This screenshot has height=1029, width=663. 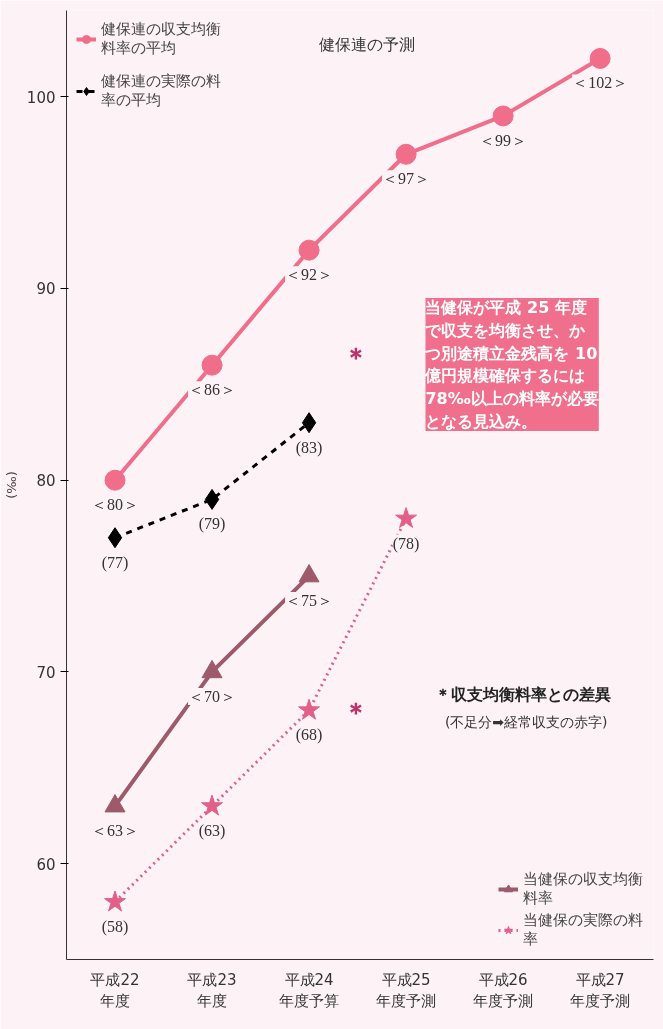 I want to click on x-tick-label: 平成24 年度予算, so click(x=309, y=990).